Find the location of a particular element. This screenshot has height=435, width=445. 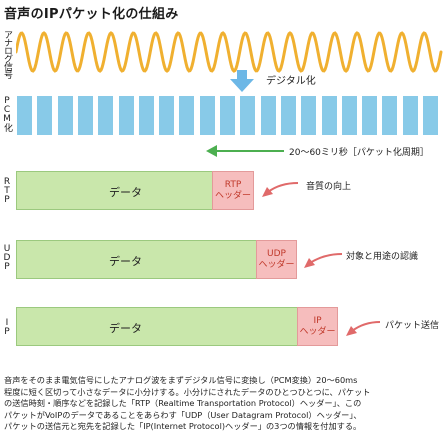

rtp-header-title: RTP is located at coordinates (233, 185).